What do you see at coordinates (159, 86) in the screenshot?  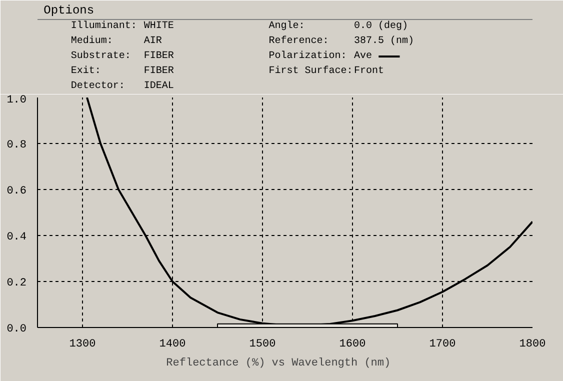 I see `text: IDEAL` at bounding box center [159, 86].